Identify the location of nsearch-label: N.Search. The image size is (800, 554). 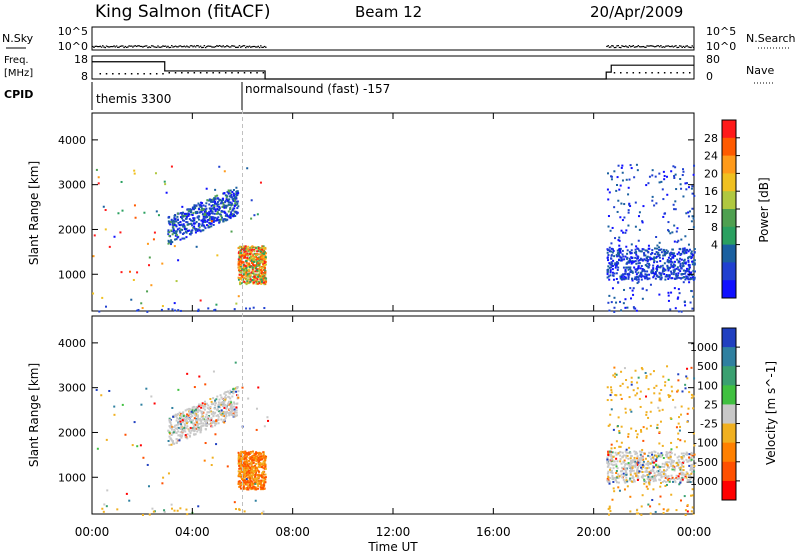
(771, 38).